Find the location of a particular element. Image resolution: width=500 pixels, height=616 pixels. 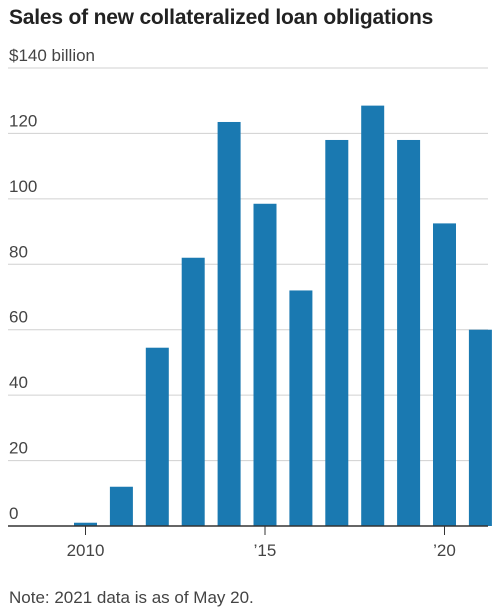

y-tick-label-100: 100 is located at coordinates (23, 186).